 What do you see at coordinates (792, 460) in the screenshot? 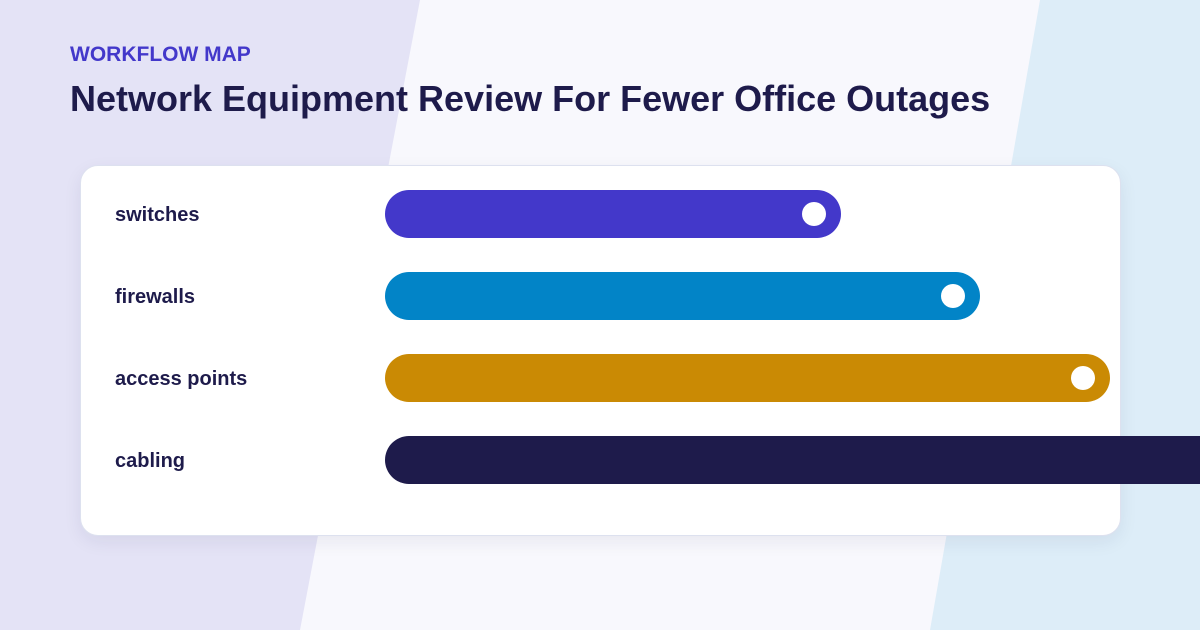
I see `bar-cabling` at bounding box center [792, 460].